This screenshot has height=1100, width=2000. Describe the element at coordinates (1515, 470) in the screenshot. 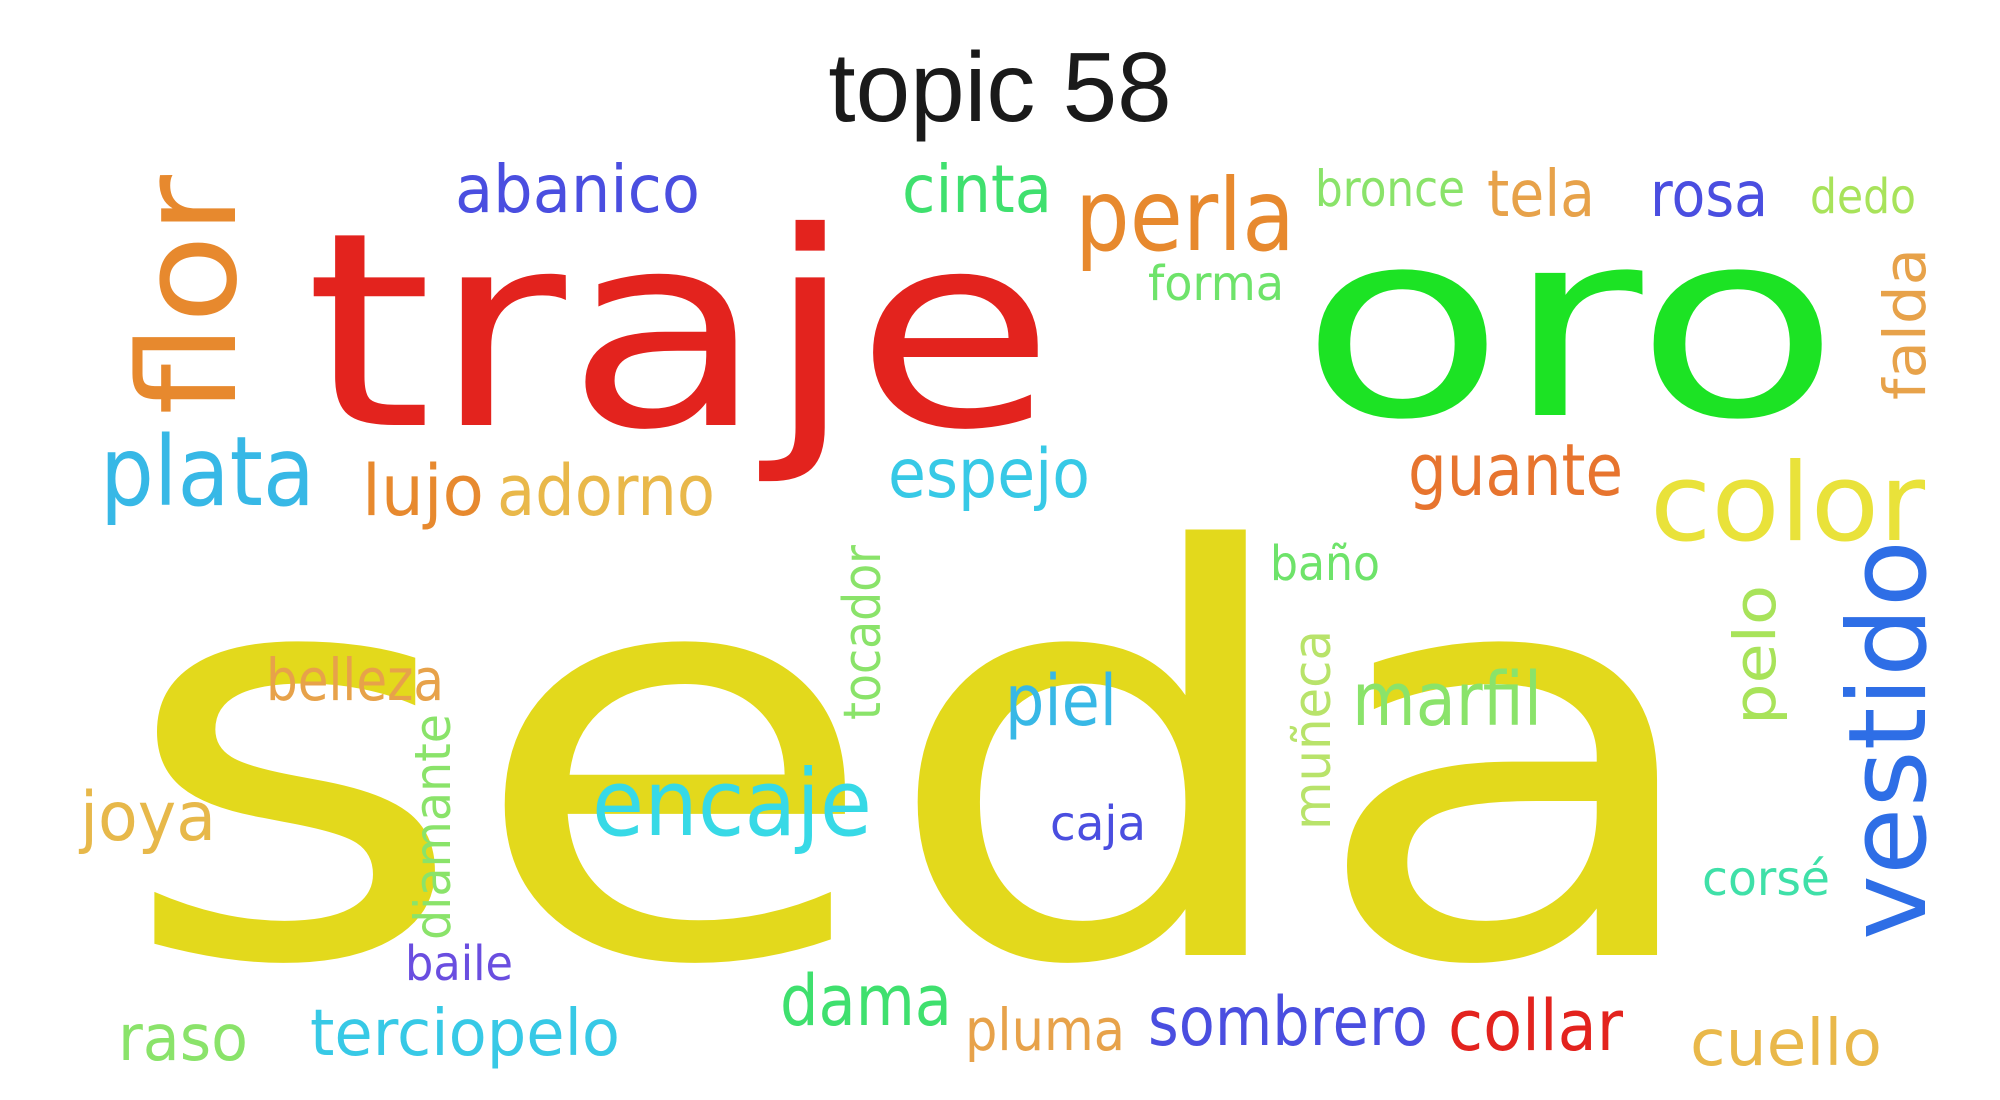

I see `word-guante: guante` at that location.